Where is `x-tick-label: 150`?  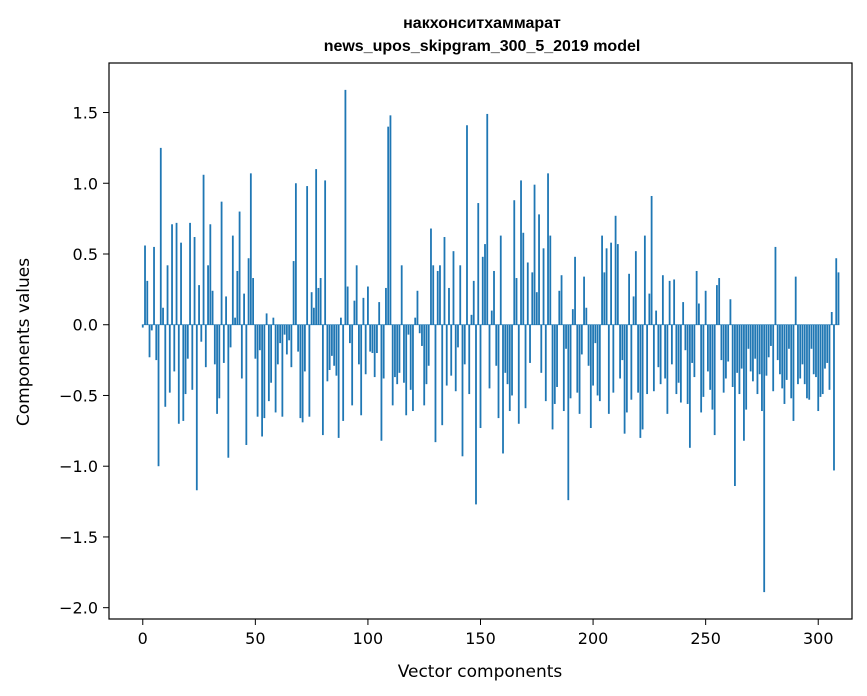
x-tick-label: 150 is located at coordinates (480, 638).